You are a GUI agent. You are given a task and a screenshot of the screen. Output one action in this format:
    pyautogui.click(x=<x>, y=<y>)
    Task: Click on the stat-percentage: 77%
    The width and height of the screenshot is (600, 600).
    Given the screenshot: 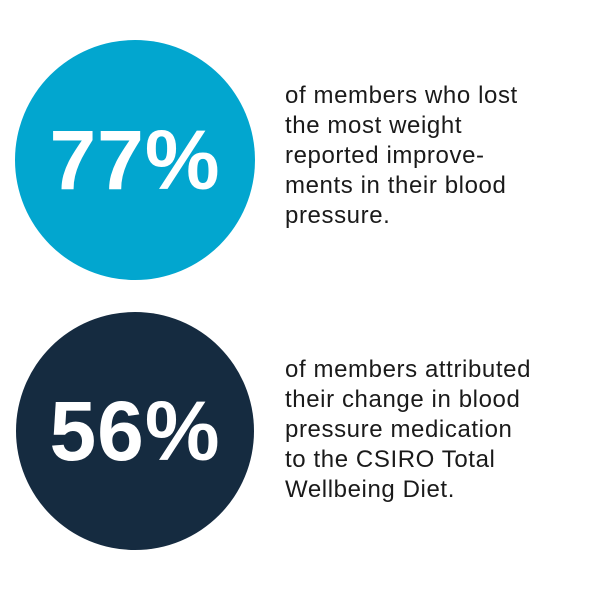 What is the action you would take?
    pyautogui.click(x=135, y=160)
    